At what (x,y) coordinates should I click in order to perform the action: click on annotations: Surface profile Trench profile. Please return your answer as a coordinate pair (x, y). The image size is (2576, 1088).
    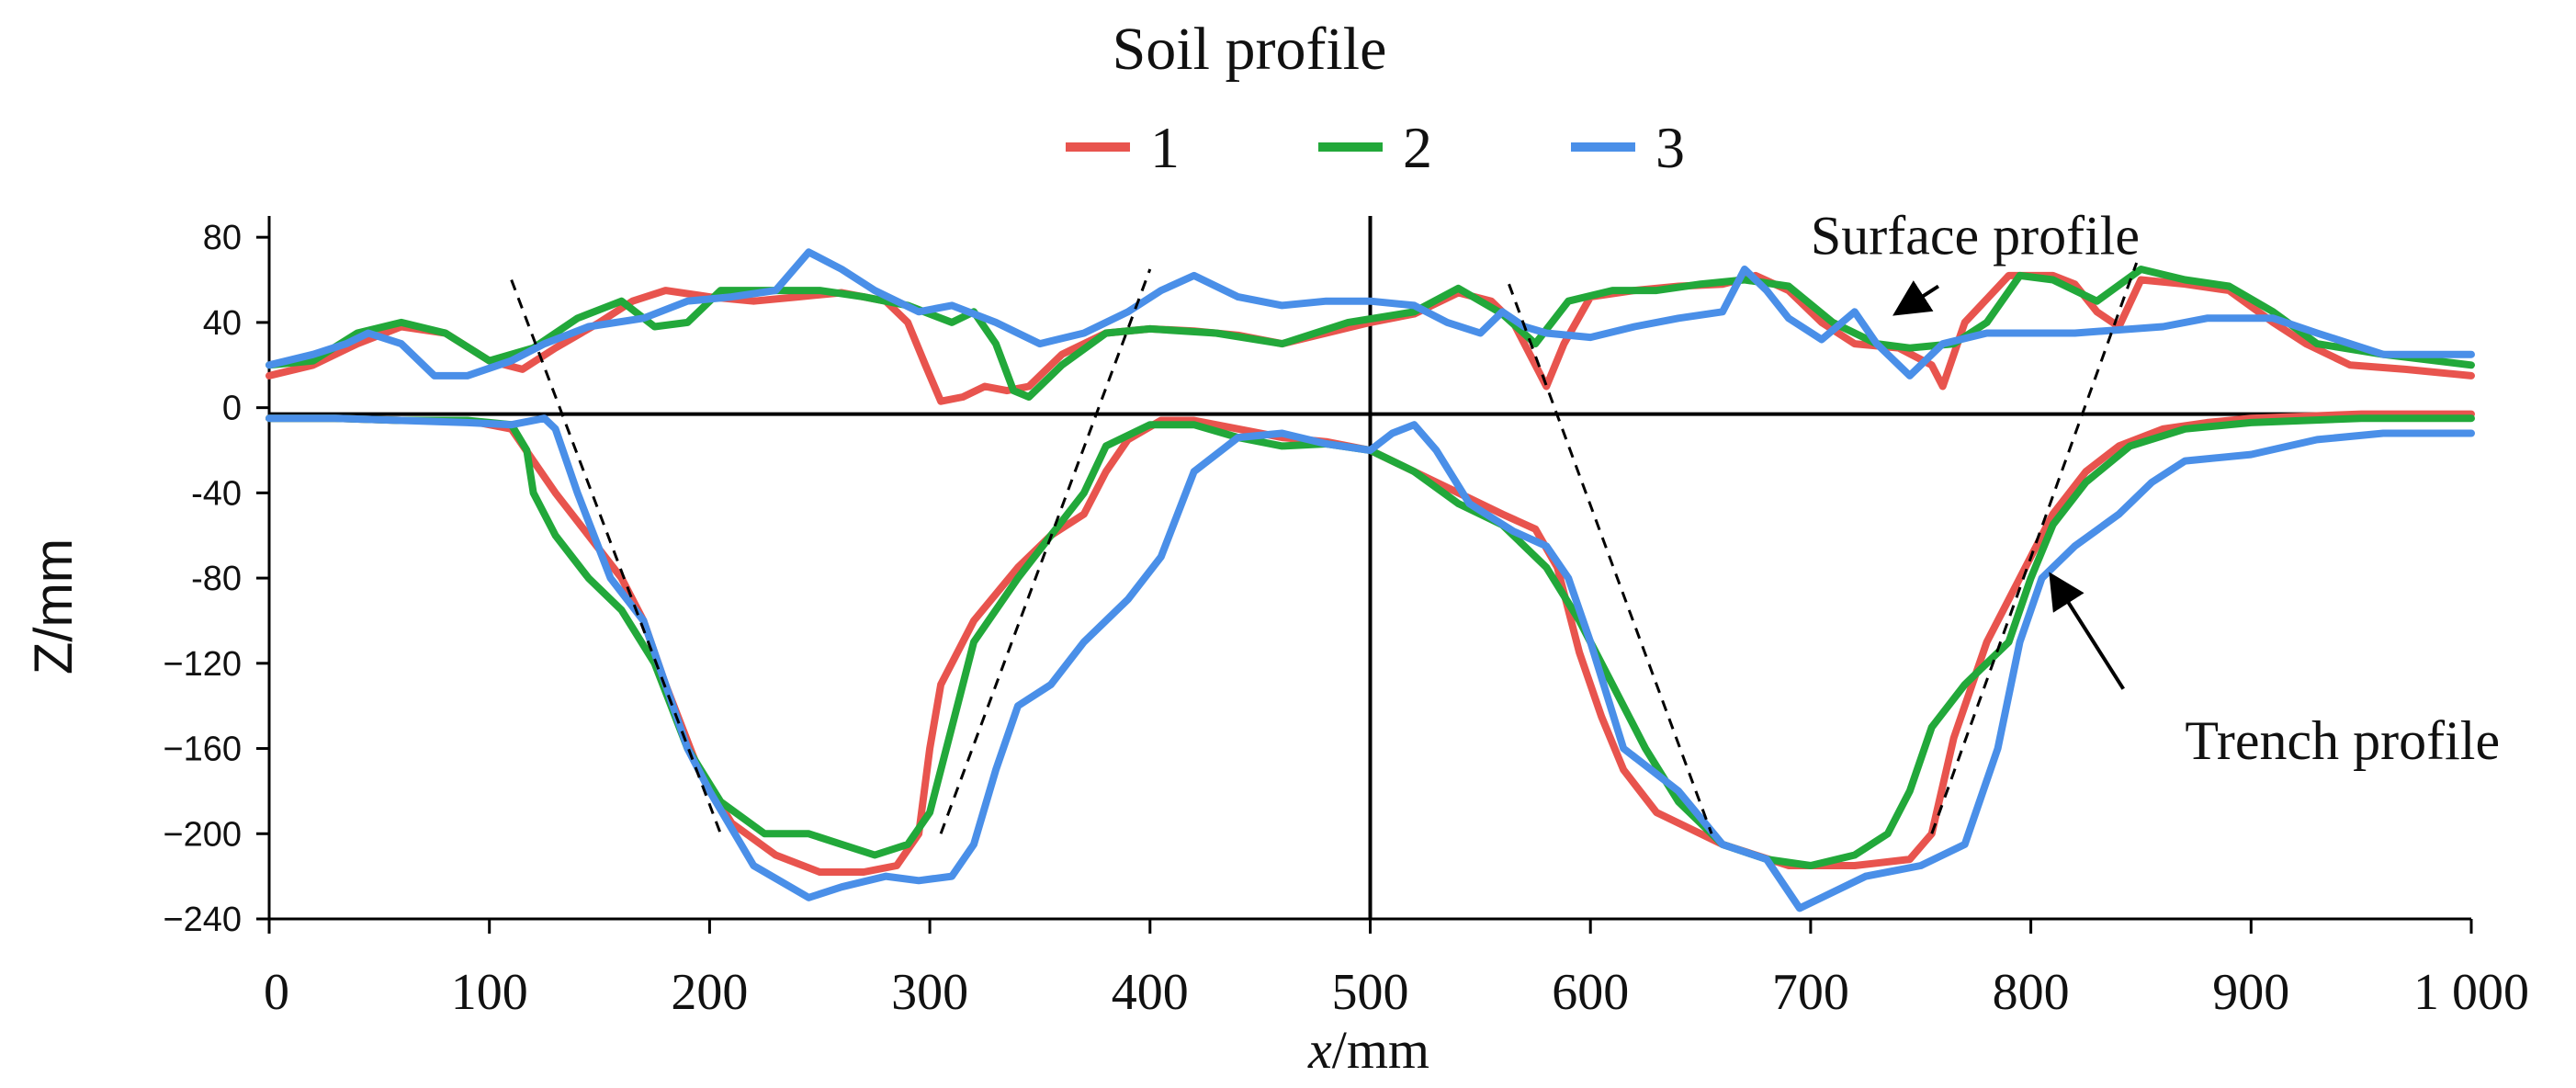
    Looking at the image, I should click on (2155, 488).